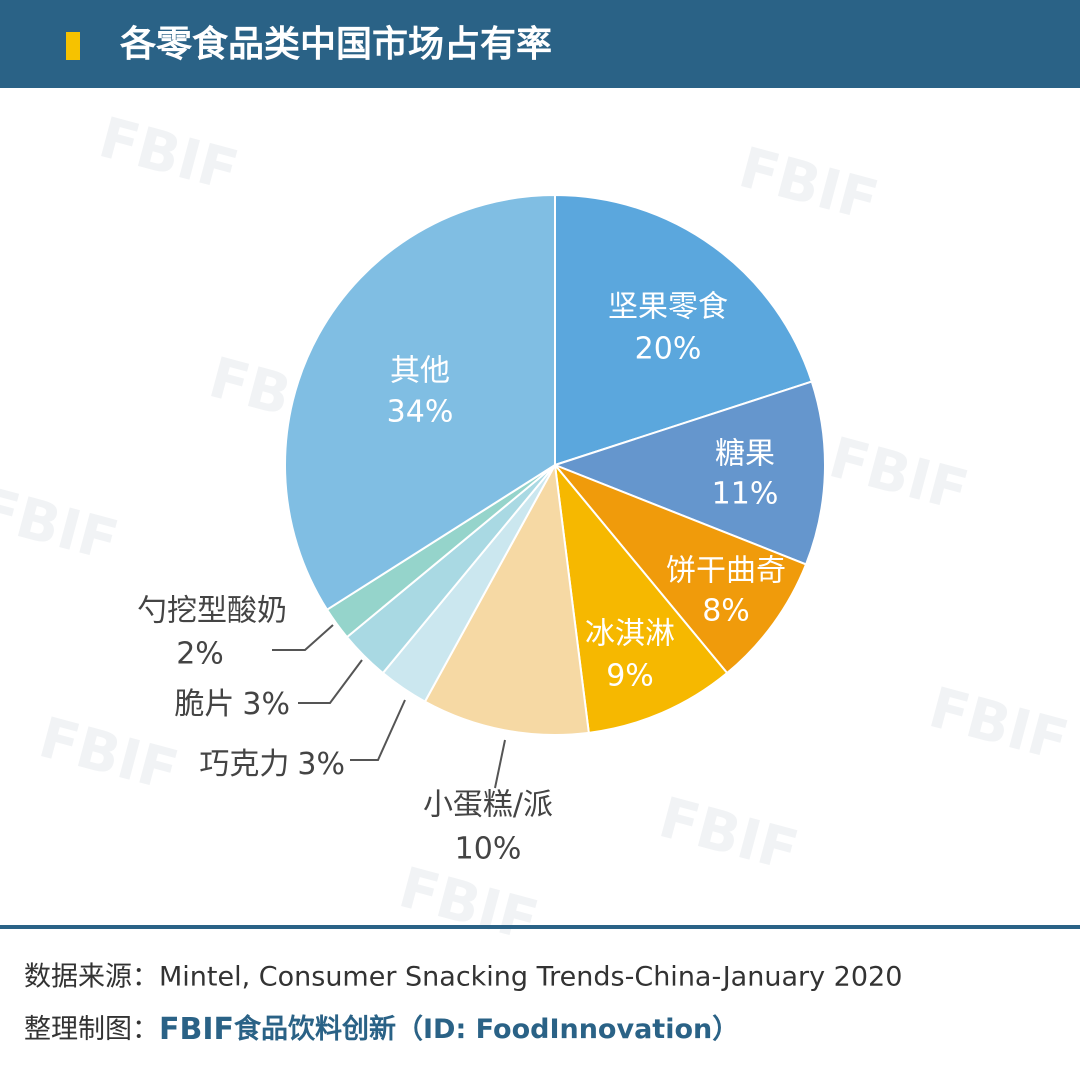  I want to click on credit: 整理制图：FBIF食品饮料创新（ID: FoodInnovation）, so click(381, 1029).